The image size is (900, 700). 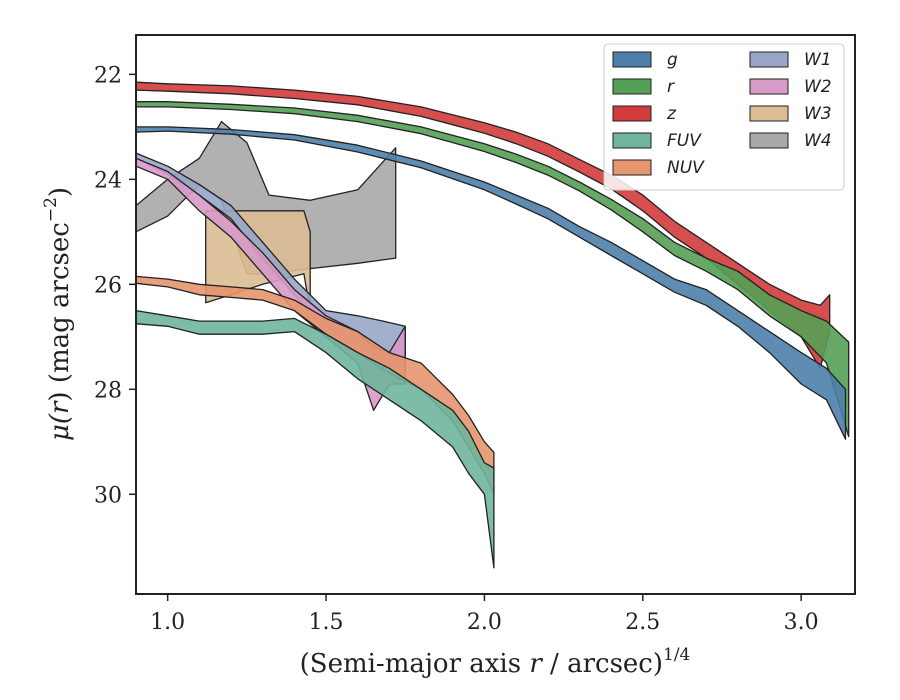 I want to click on series-band-fuv, so click(x=315, y=439).